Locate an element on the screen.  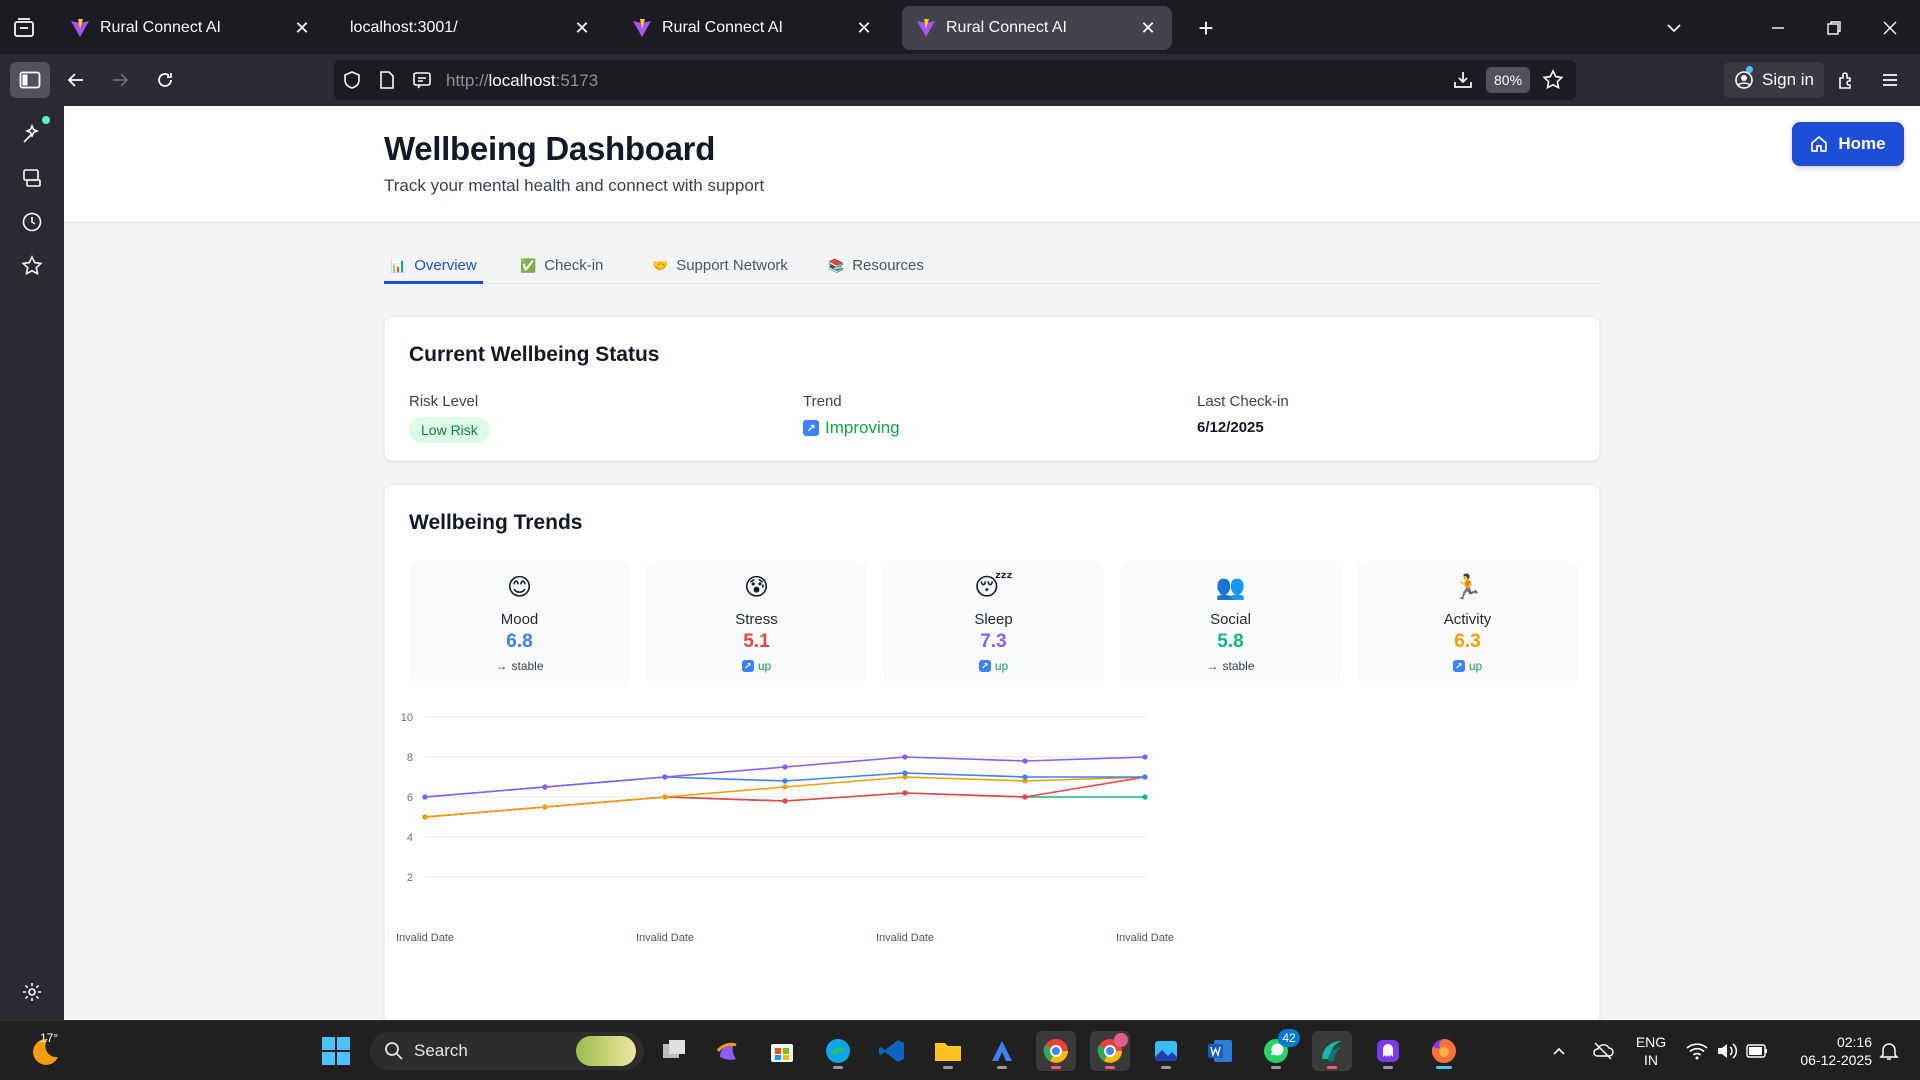
metric-trend-text: stable is located at coordinates (1238, 666).